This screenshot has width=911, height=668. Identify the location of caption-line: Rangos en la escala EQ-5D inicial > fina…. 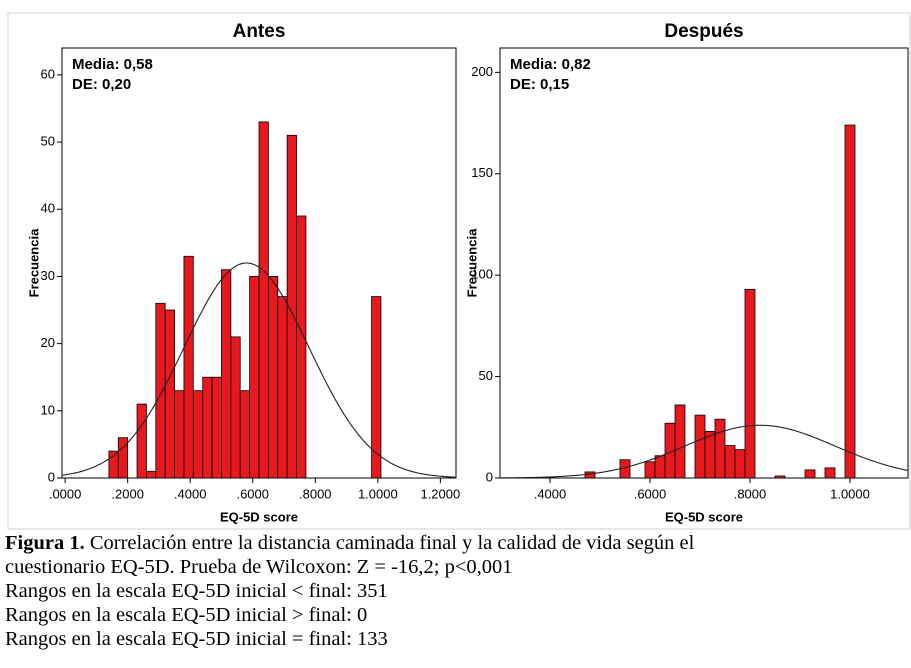
(186, 615).